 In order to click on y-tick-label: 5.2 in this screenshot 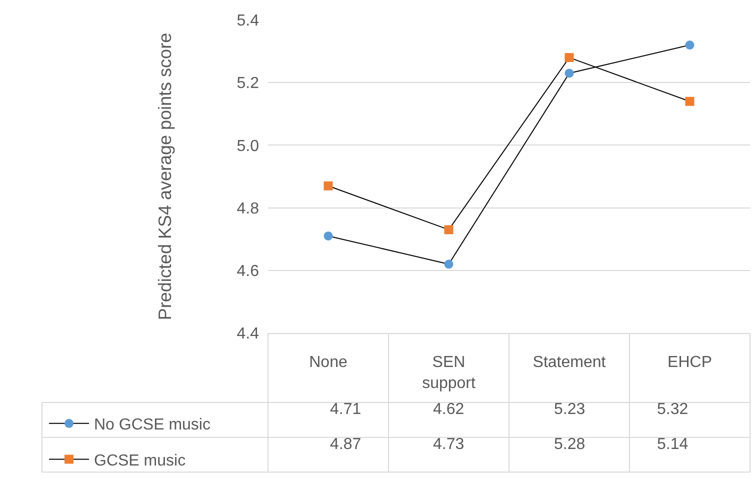, I will do `click(248, 83)`.